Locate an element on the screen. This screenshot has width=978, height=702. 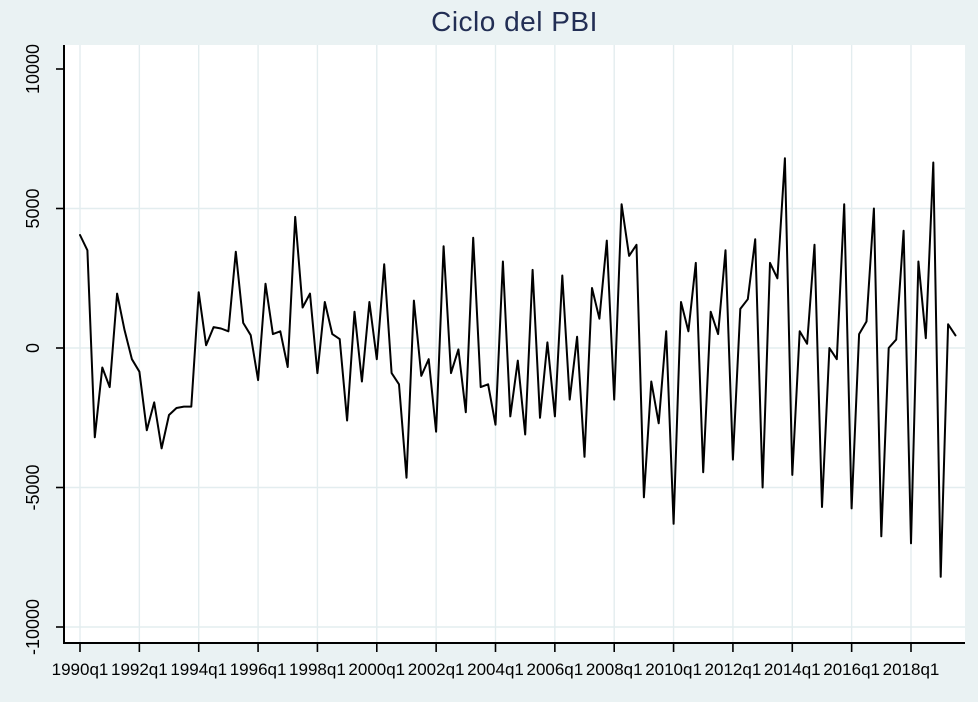
x-tick-label: 1992q1 is located at coordinates (139, 669).